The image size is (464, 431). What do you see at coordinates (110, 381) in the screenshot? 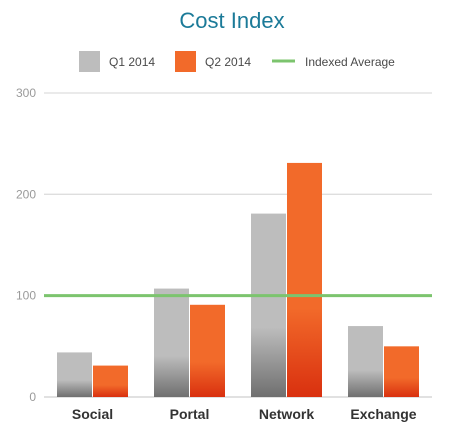
I see `bar-social-q2` at bounding box center [110, 381].